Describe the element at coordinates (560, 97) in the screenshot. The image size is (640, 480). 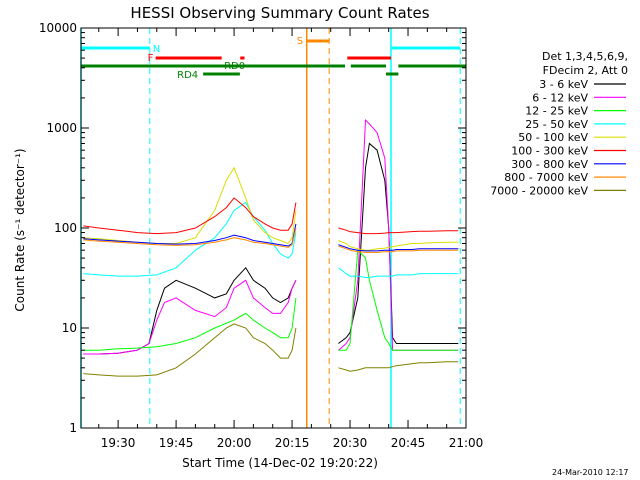
I see `legend-entry-label: 6 - 12 keV` at that location.